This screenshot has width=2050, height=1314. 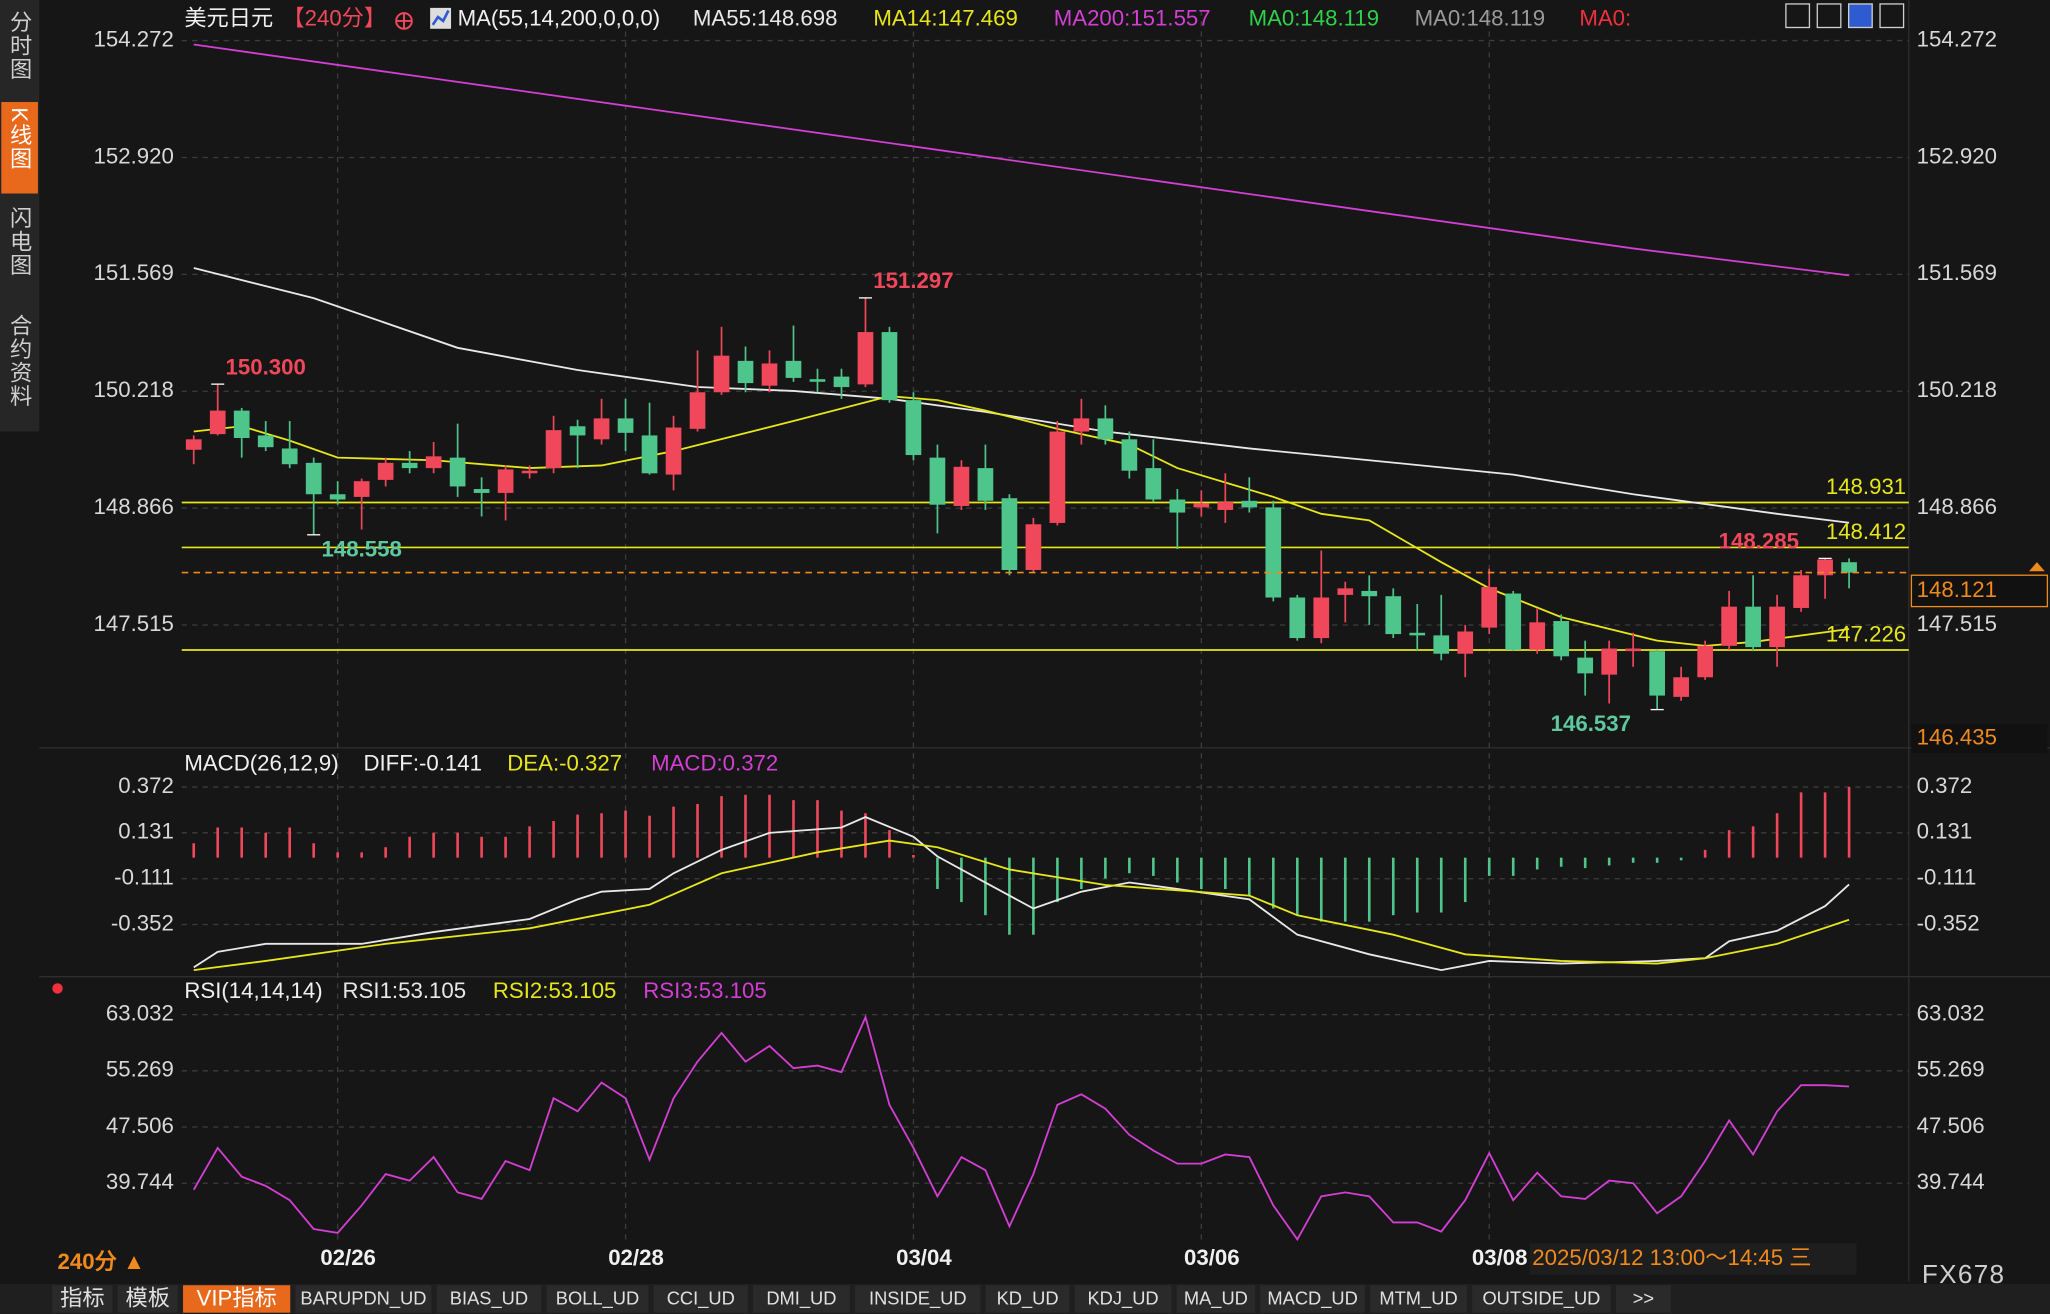 I want to click on y-tick-label: 147.515, so click(x=134, y=623).